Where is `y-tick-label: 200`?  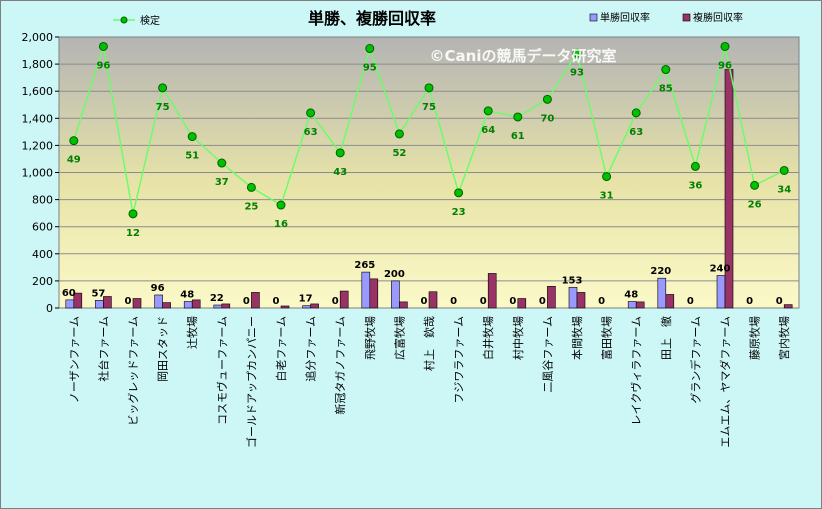 y-tick-label: 200 is located at coordinates (42, 281).